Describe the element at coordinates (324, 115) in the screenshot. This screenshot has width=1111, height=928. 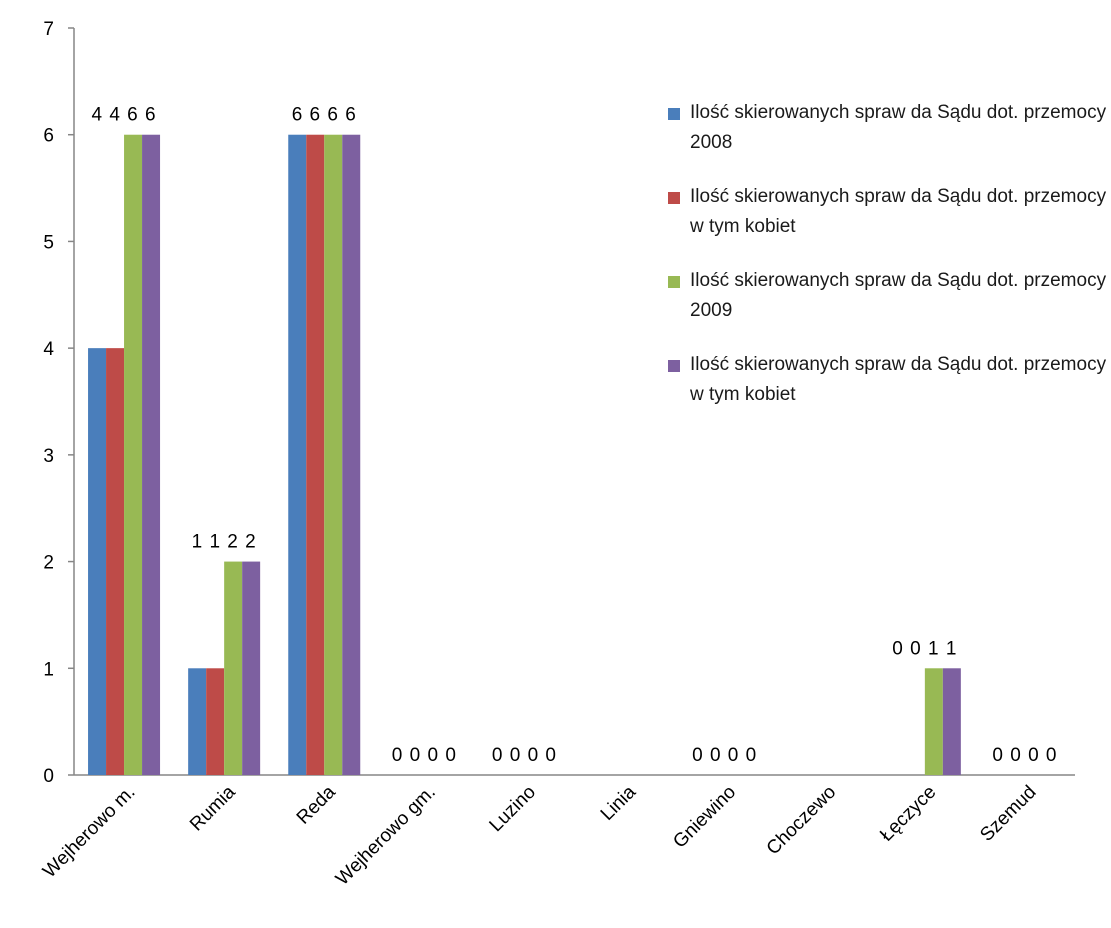
I see `data-label: 6 6 6 6` at that location.